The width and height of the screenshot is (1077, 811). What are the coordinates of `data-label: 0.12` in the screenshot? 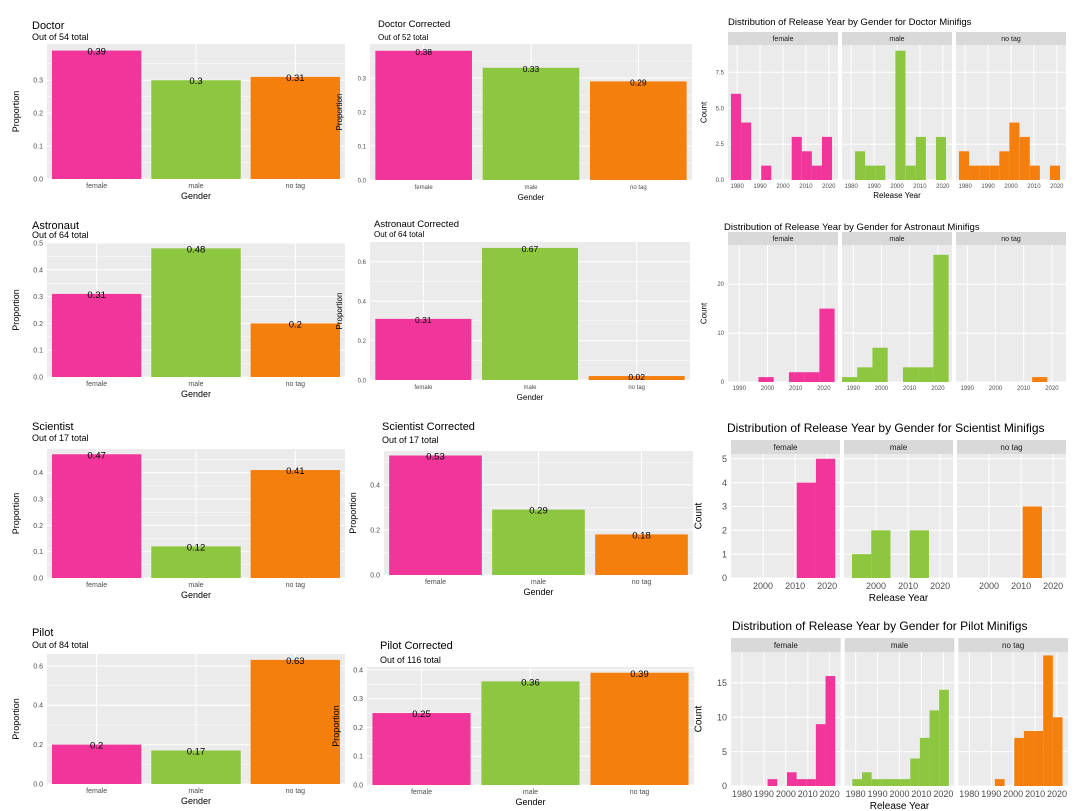 It's located at (196, 547).